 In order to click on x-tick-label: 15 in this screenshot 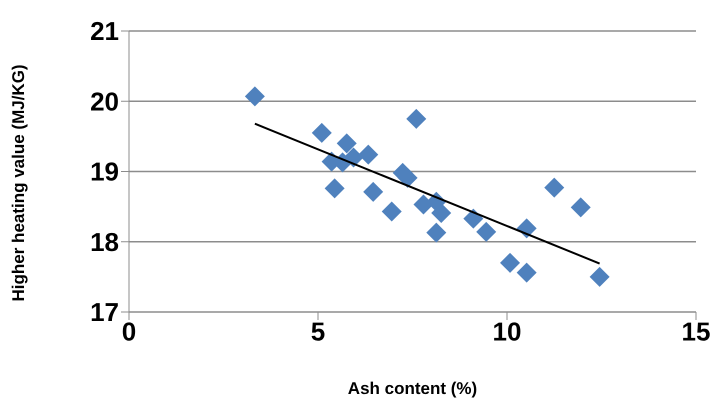, I will do `click(696, 331)`.